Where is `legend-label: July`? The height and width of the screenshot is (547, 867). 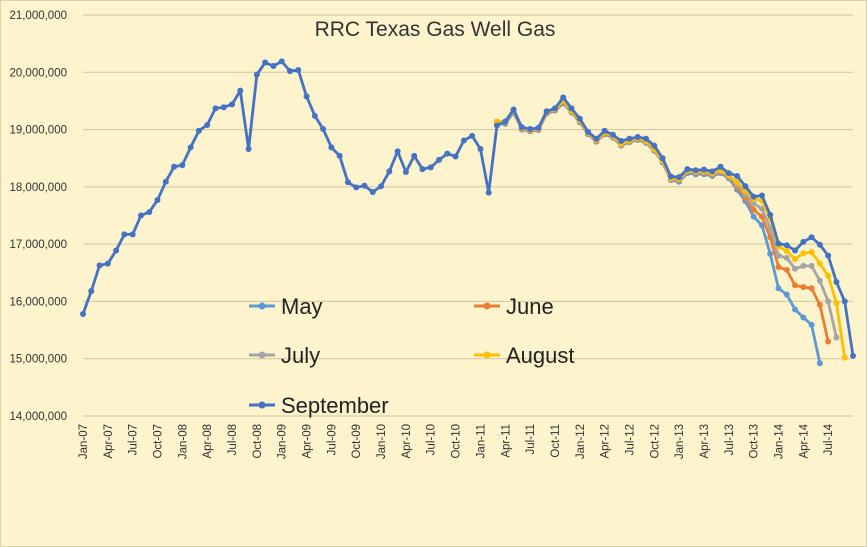 legend-label: July is located at coordinates (300, 355).